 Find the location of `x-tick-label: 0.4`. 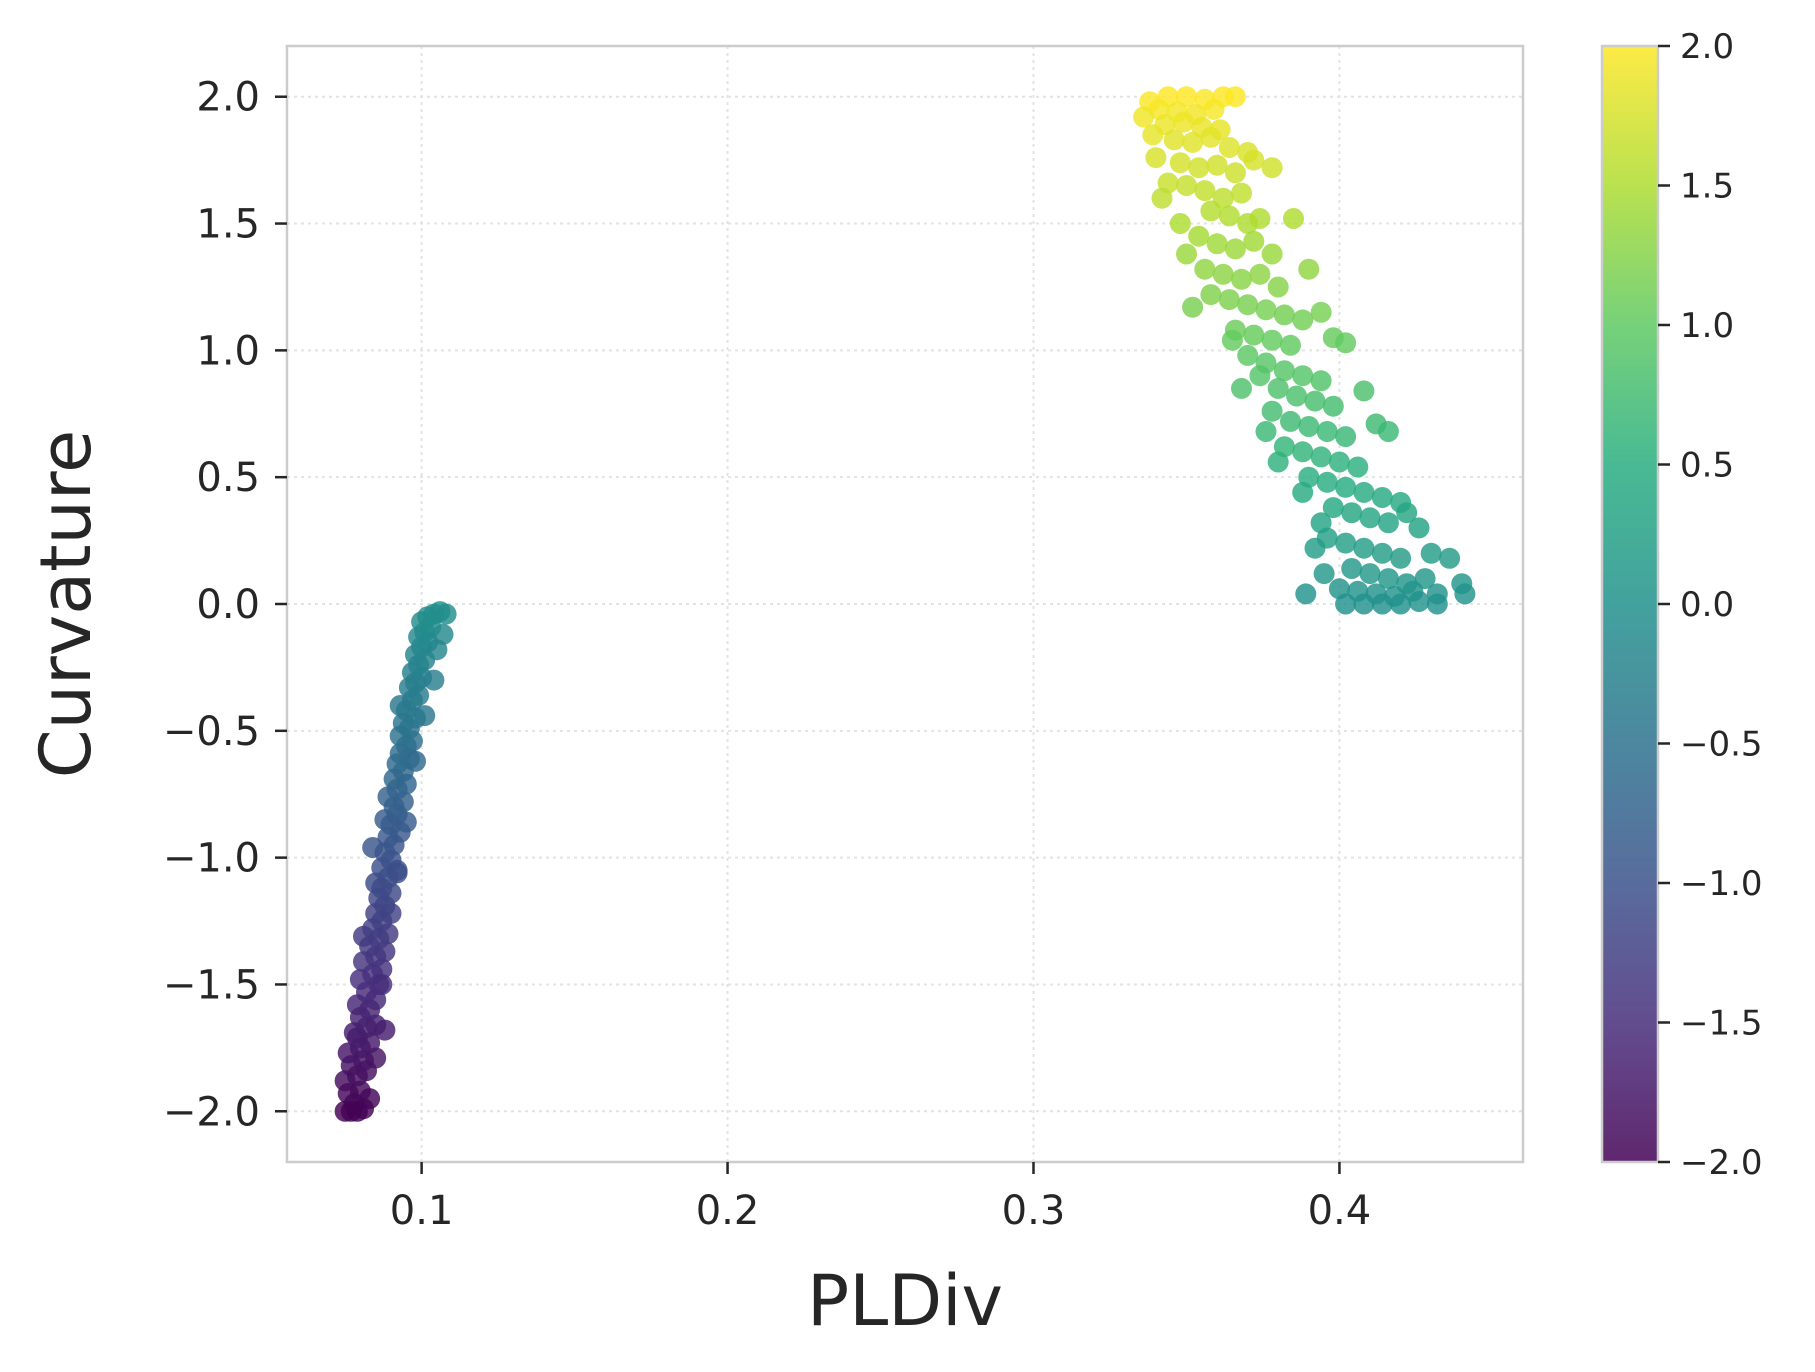

x-tick-label: 0.4 is located at coordinates (1340, 1211).